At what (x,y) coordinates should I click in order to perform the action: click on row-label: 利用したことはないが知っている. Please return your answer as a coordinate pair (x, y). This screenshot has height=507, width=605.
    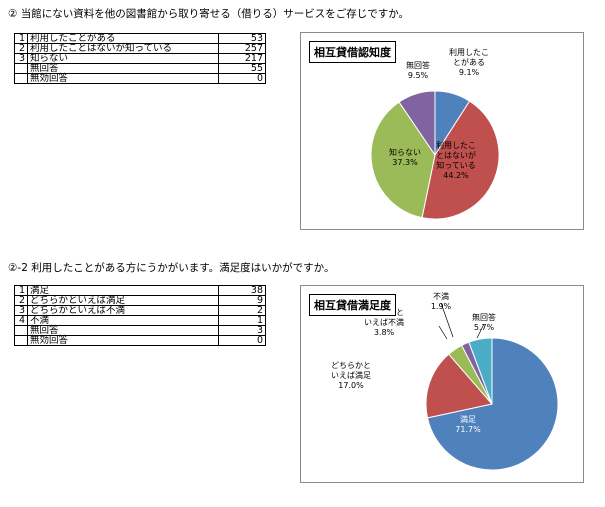
    Looking at the image, I should click on (123, 48).